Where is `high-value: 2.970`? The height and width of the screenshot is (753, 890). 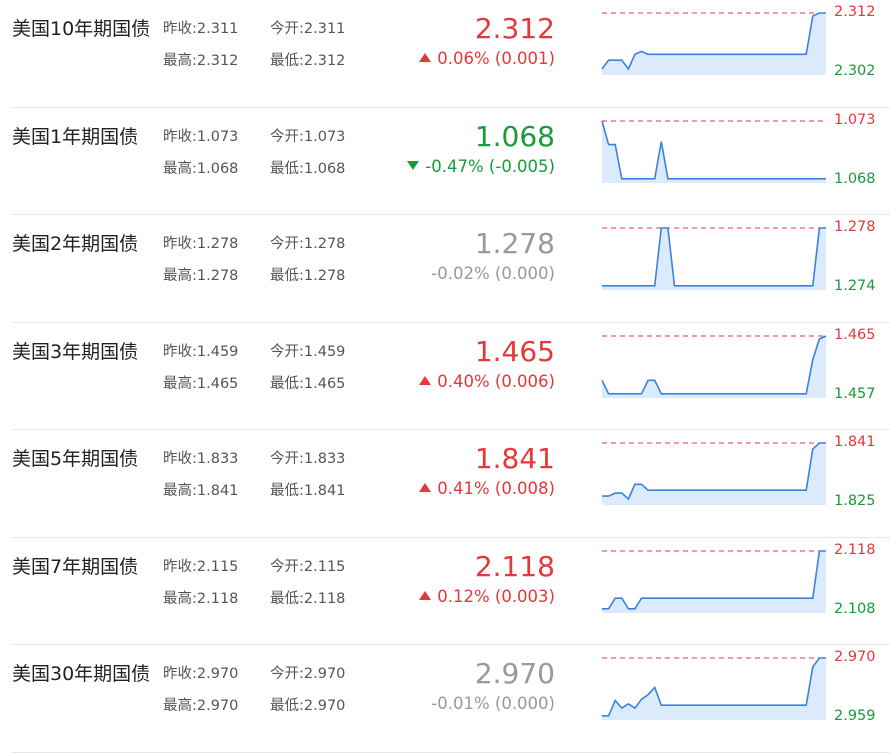 high-value: 2.970 is located at coordinates (217, 706).